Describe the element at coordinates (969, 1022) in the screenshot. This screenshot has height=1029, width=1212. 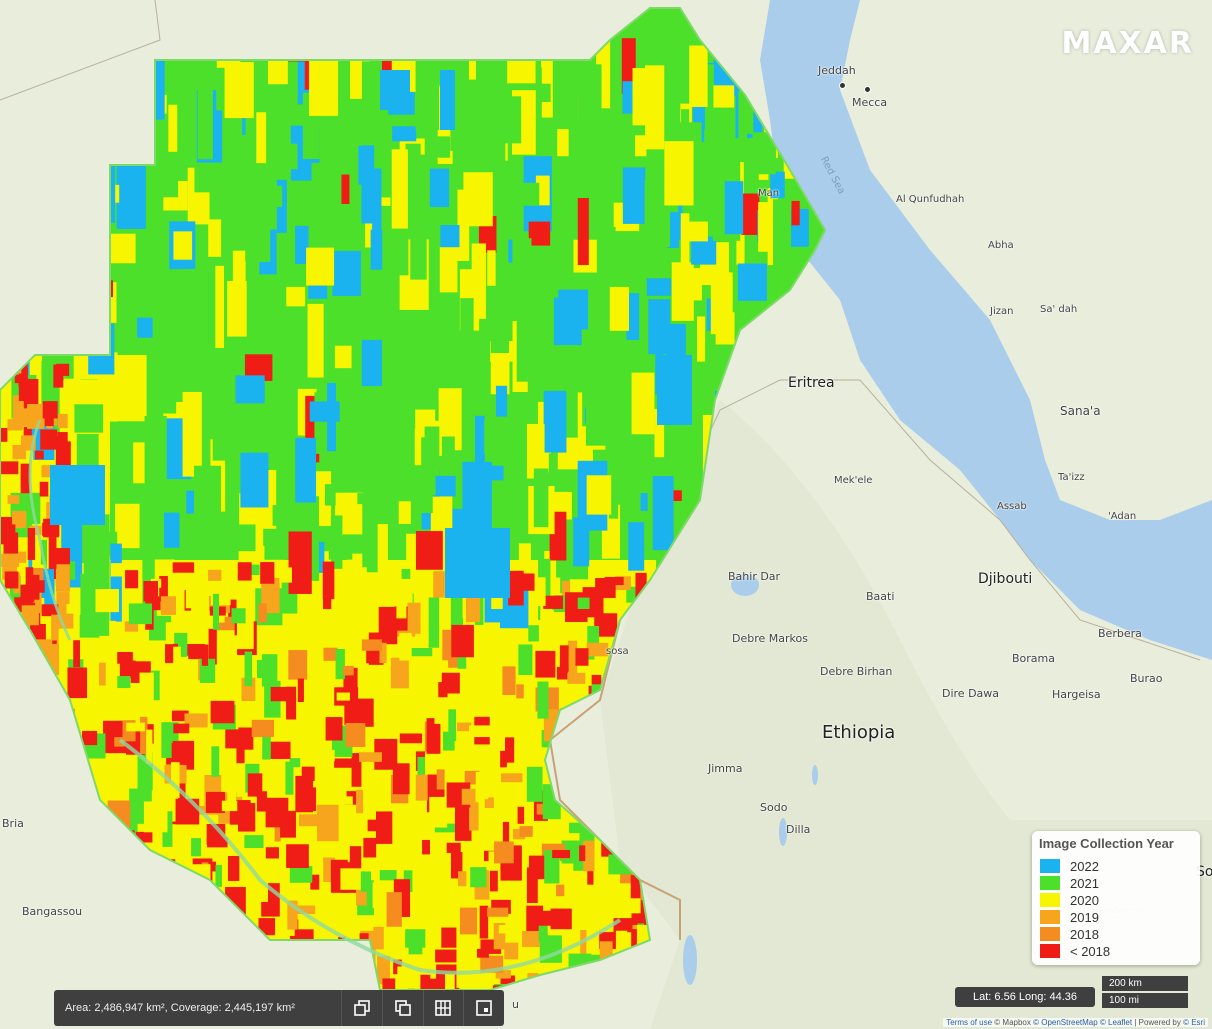
I see `terms-link: Terms of use` at that location.